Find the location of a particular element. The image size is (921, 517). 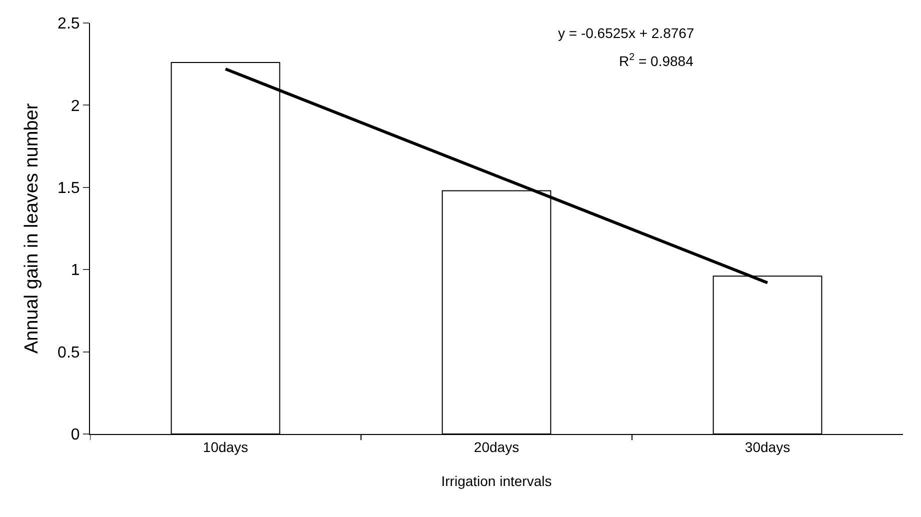

x-tick-label: 30days is located at coordinates (767, 446).